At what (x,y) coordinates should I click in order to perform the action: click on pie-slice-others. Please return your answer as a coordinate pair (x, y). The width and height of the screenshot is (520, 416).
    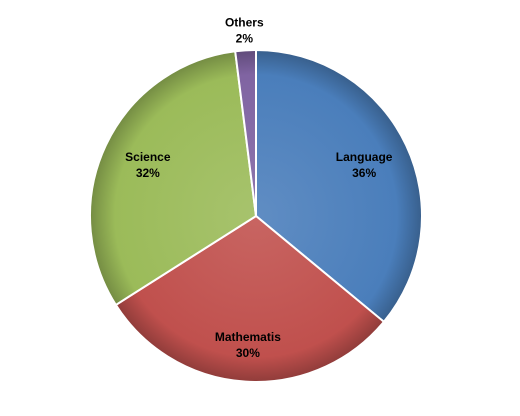
    Looking at the image, I should click on (245, 132).